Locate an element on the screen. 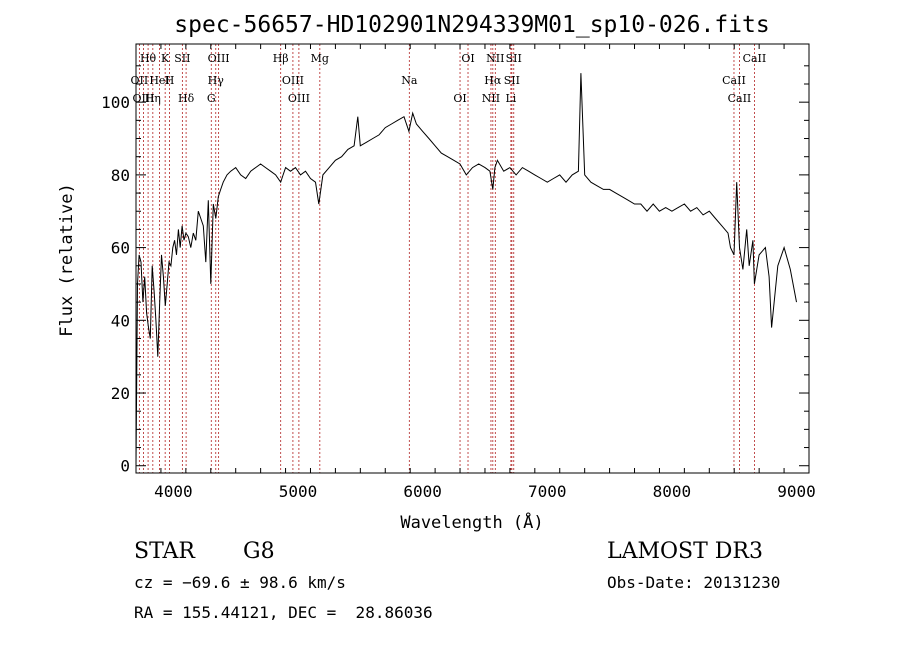 This screenshot has height=649, width=900. x-tick-label: 6000 is located at coordinates (422, 491).